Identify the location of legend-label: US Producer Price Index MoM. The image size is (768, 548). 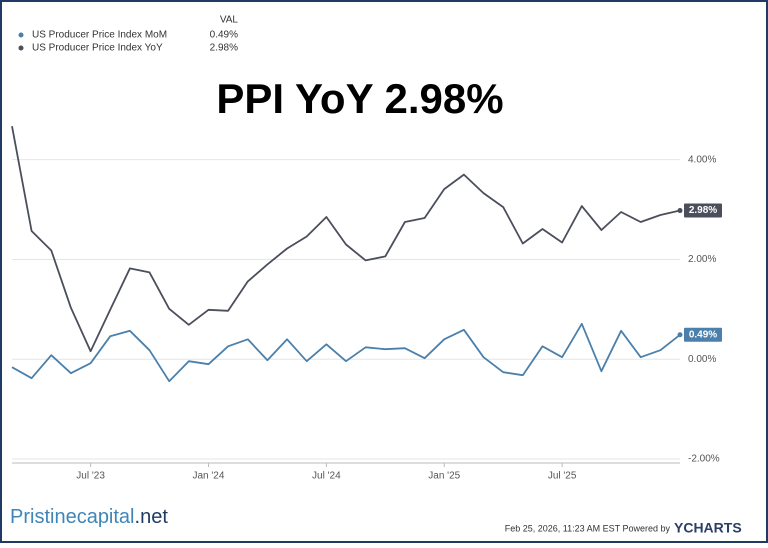
(99, 35).